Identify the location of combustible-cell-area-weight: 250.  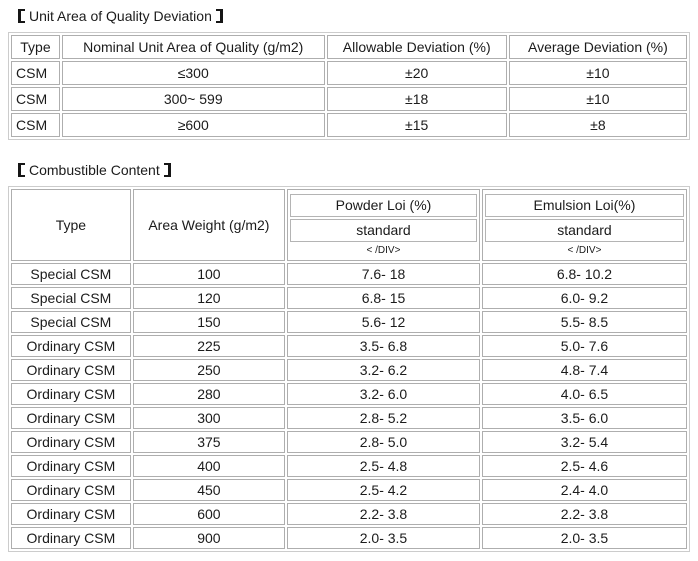
(209, 370).